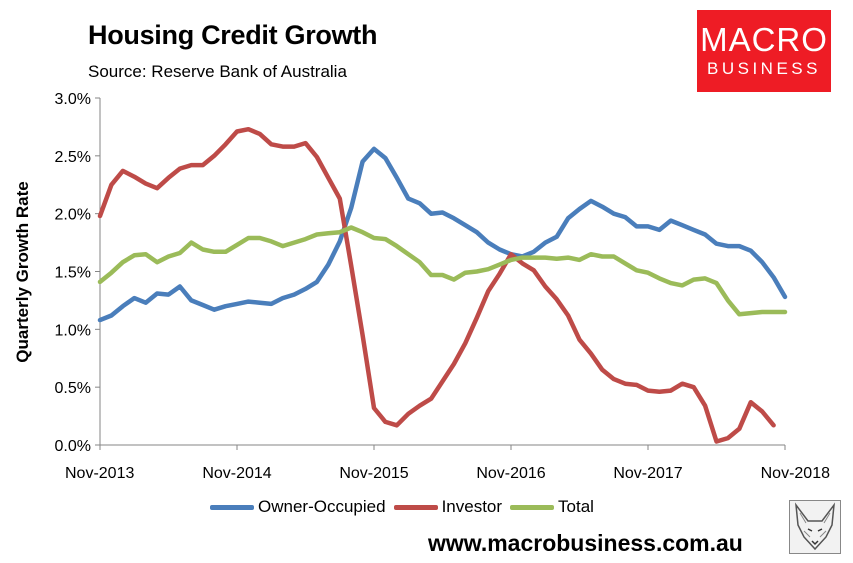 The height and width of the screenshot is (563, 853). Describe the element at coordinates (415, 507) in the screenshot. I see `legend-swatch-investor` at that location.